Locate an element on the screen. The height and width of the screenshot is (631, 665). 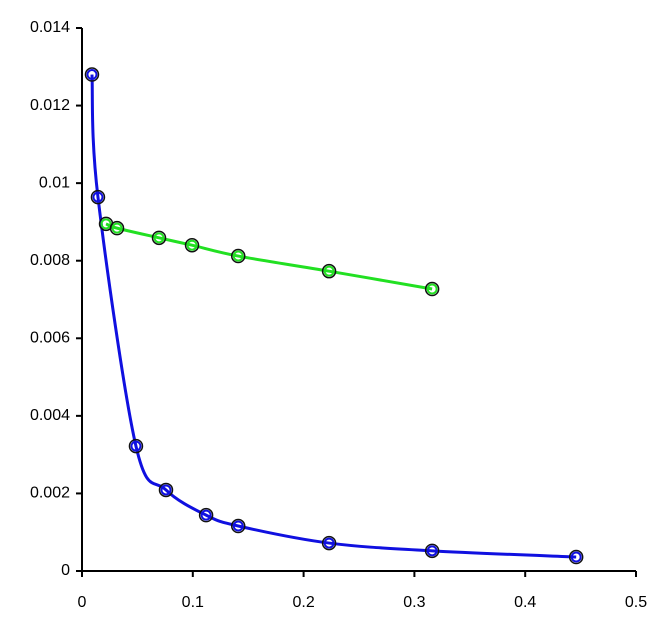
y-tick-label: 0 is located at coordinates (65, 570).